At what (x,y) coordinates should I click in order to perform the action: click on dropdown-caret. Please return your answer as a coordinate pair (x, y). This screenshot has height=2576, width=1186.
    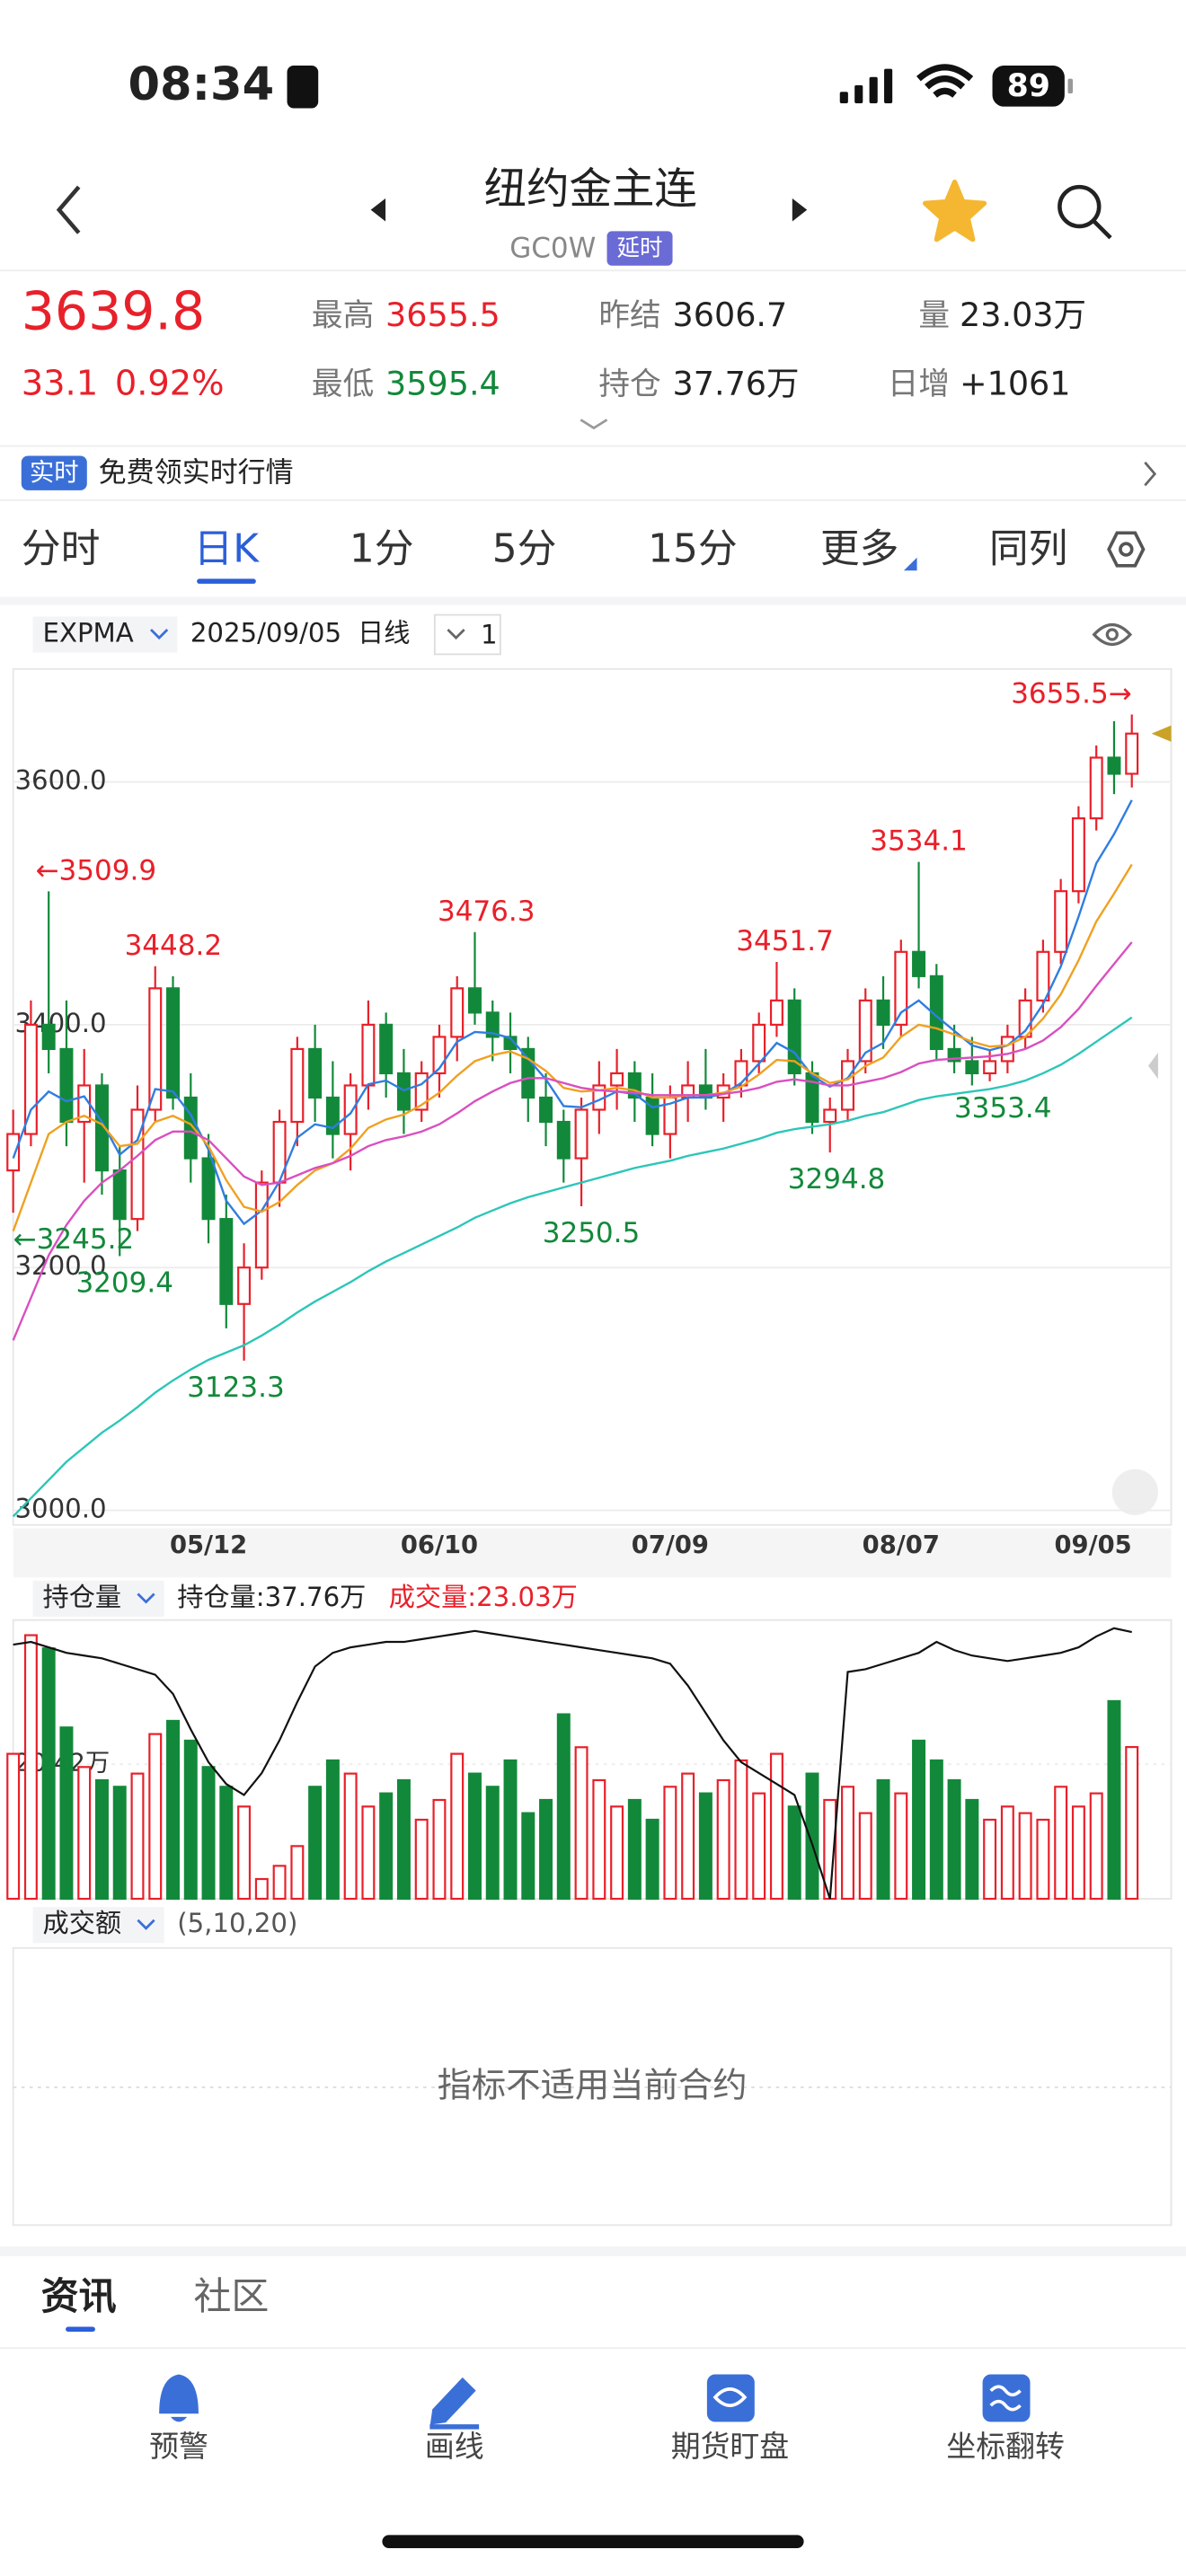
    Looking at the image, I should click on (146, 1598).